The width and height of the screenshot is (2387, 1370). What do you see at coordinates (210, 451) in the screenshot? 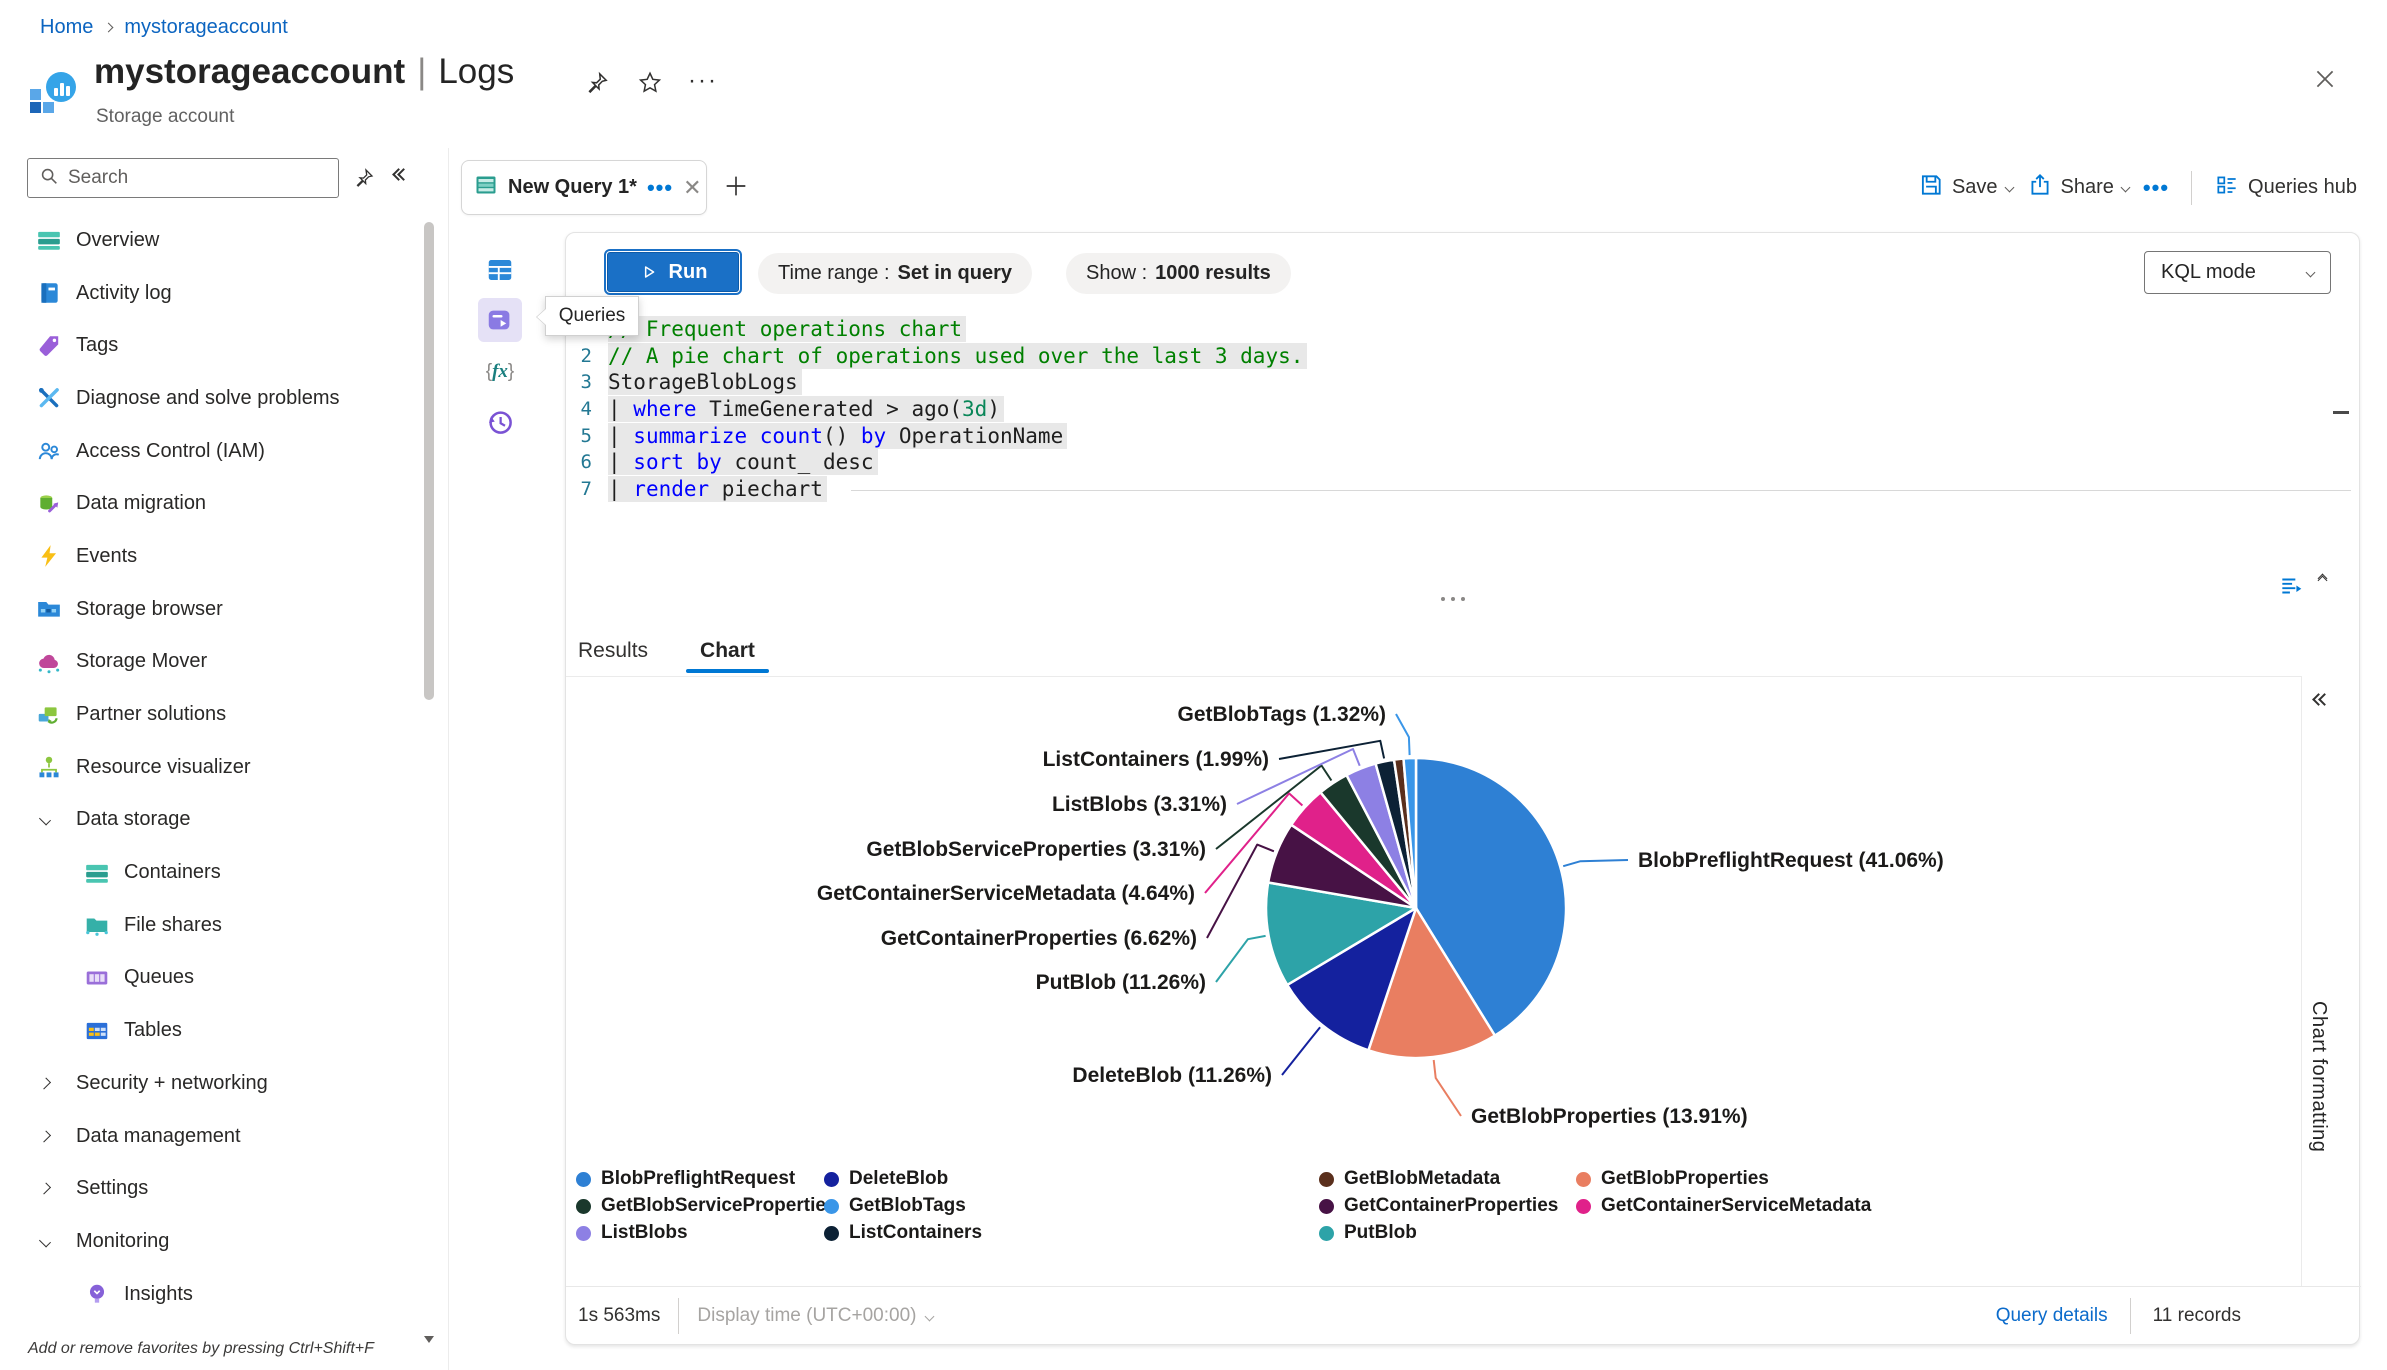
I see `sidebar-item-access-control-iam: Access Control (IAM)` at bounding box center [210, 451].